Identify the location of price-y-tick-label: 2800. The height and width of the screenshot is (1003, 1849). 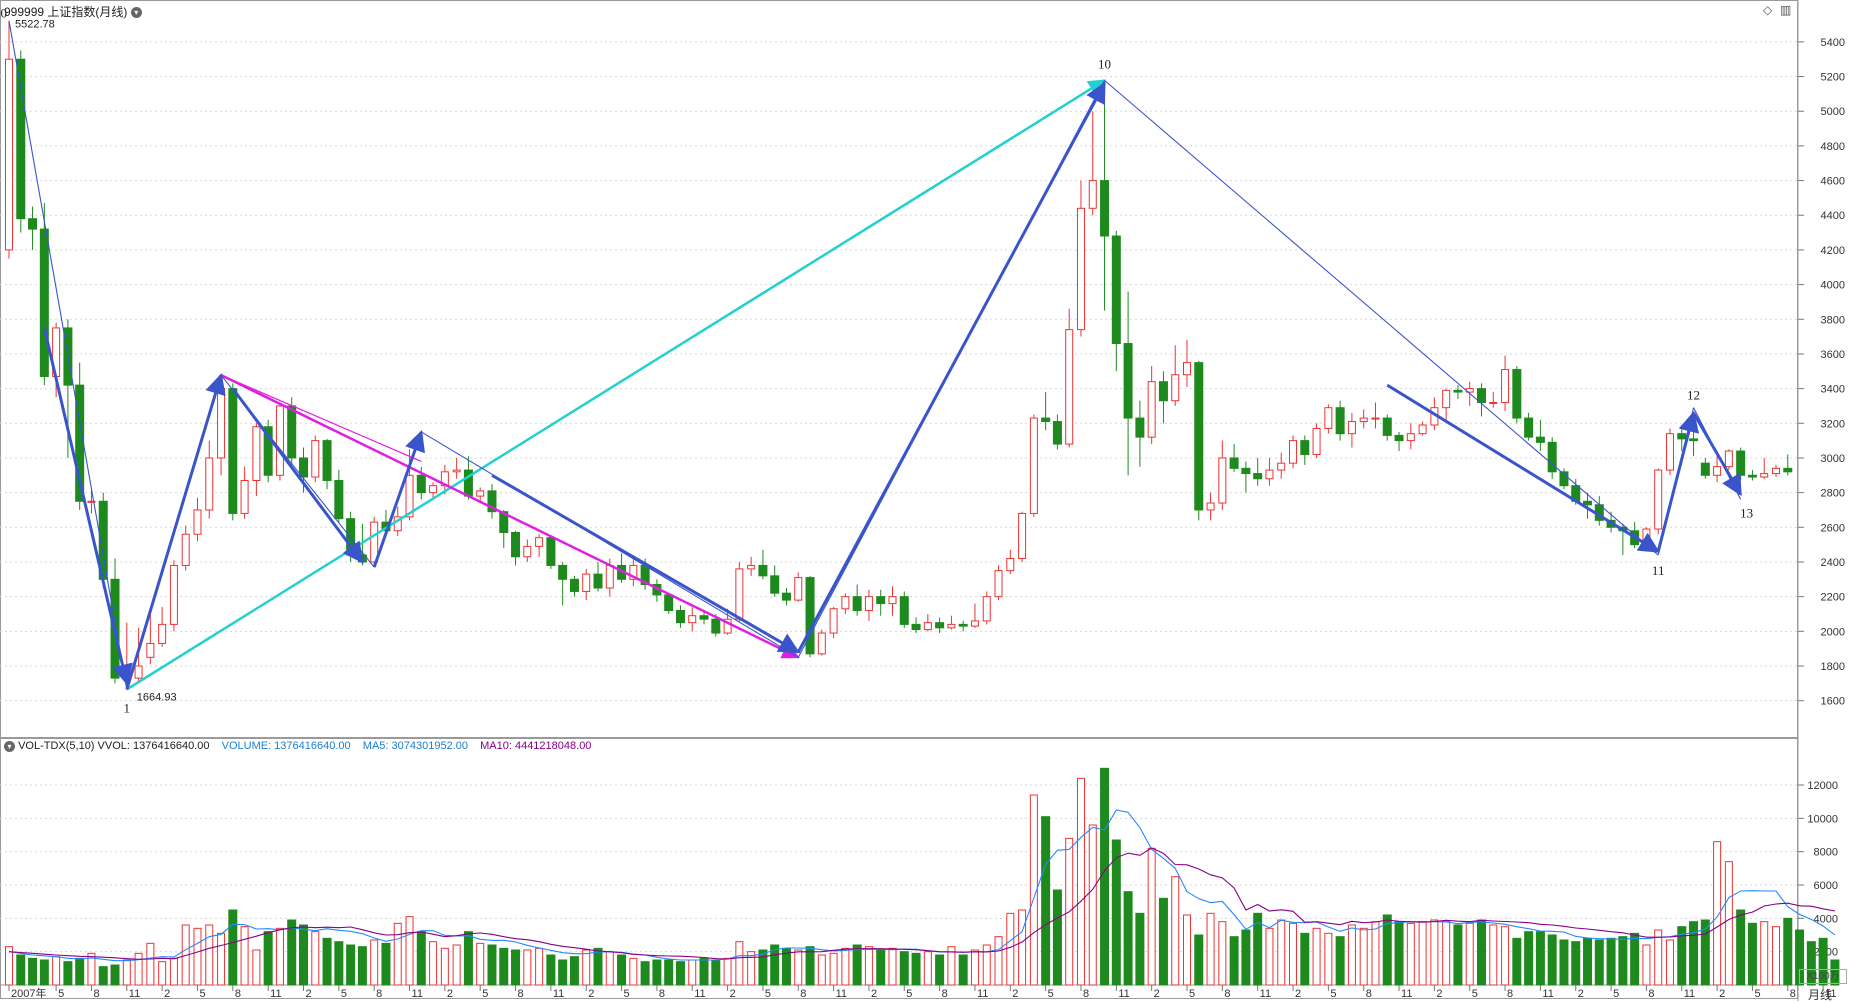
(1833, 494).